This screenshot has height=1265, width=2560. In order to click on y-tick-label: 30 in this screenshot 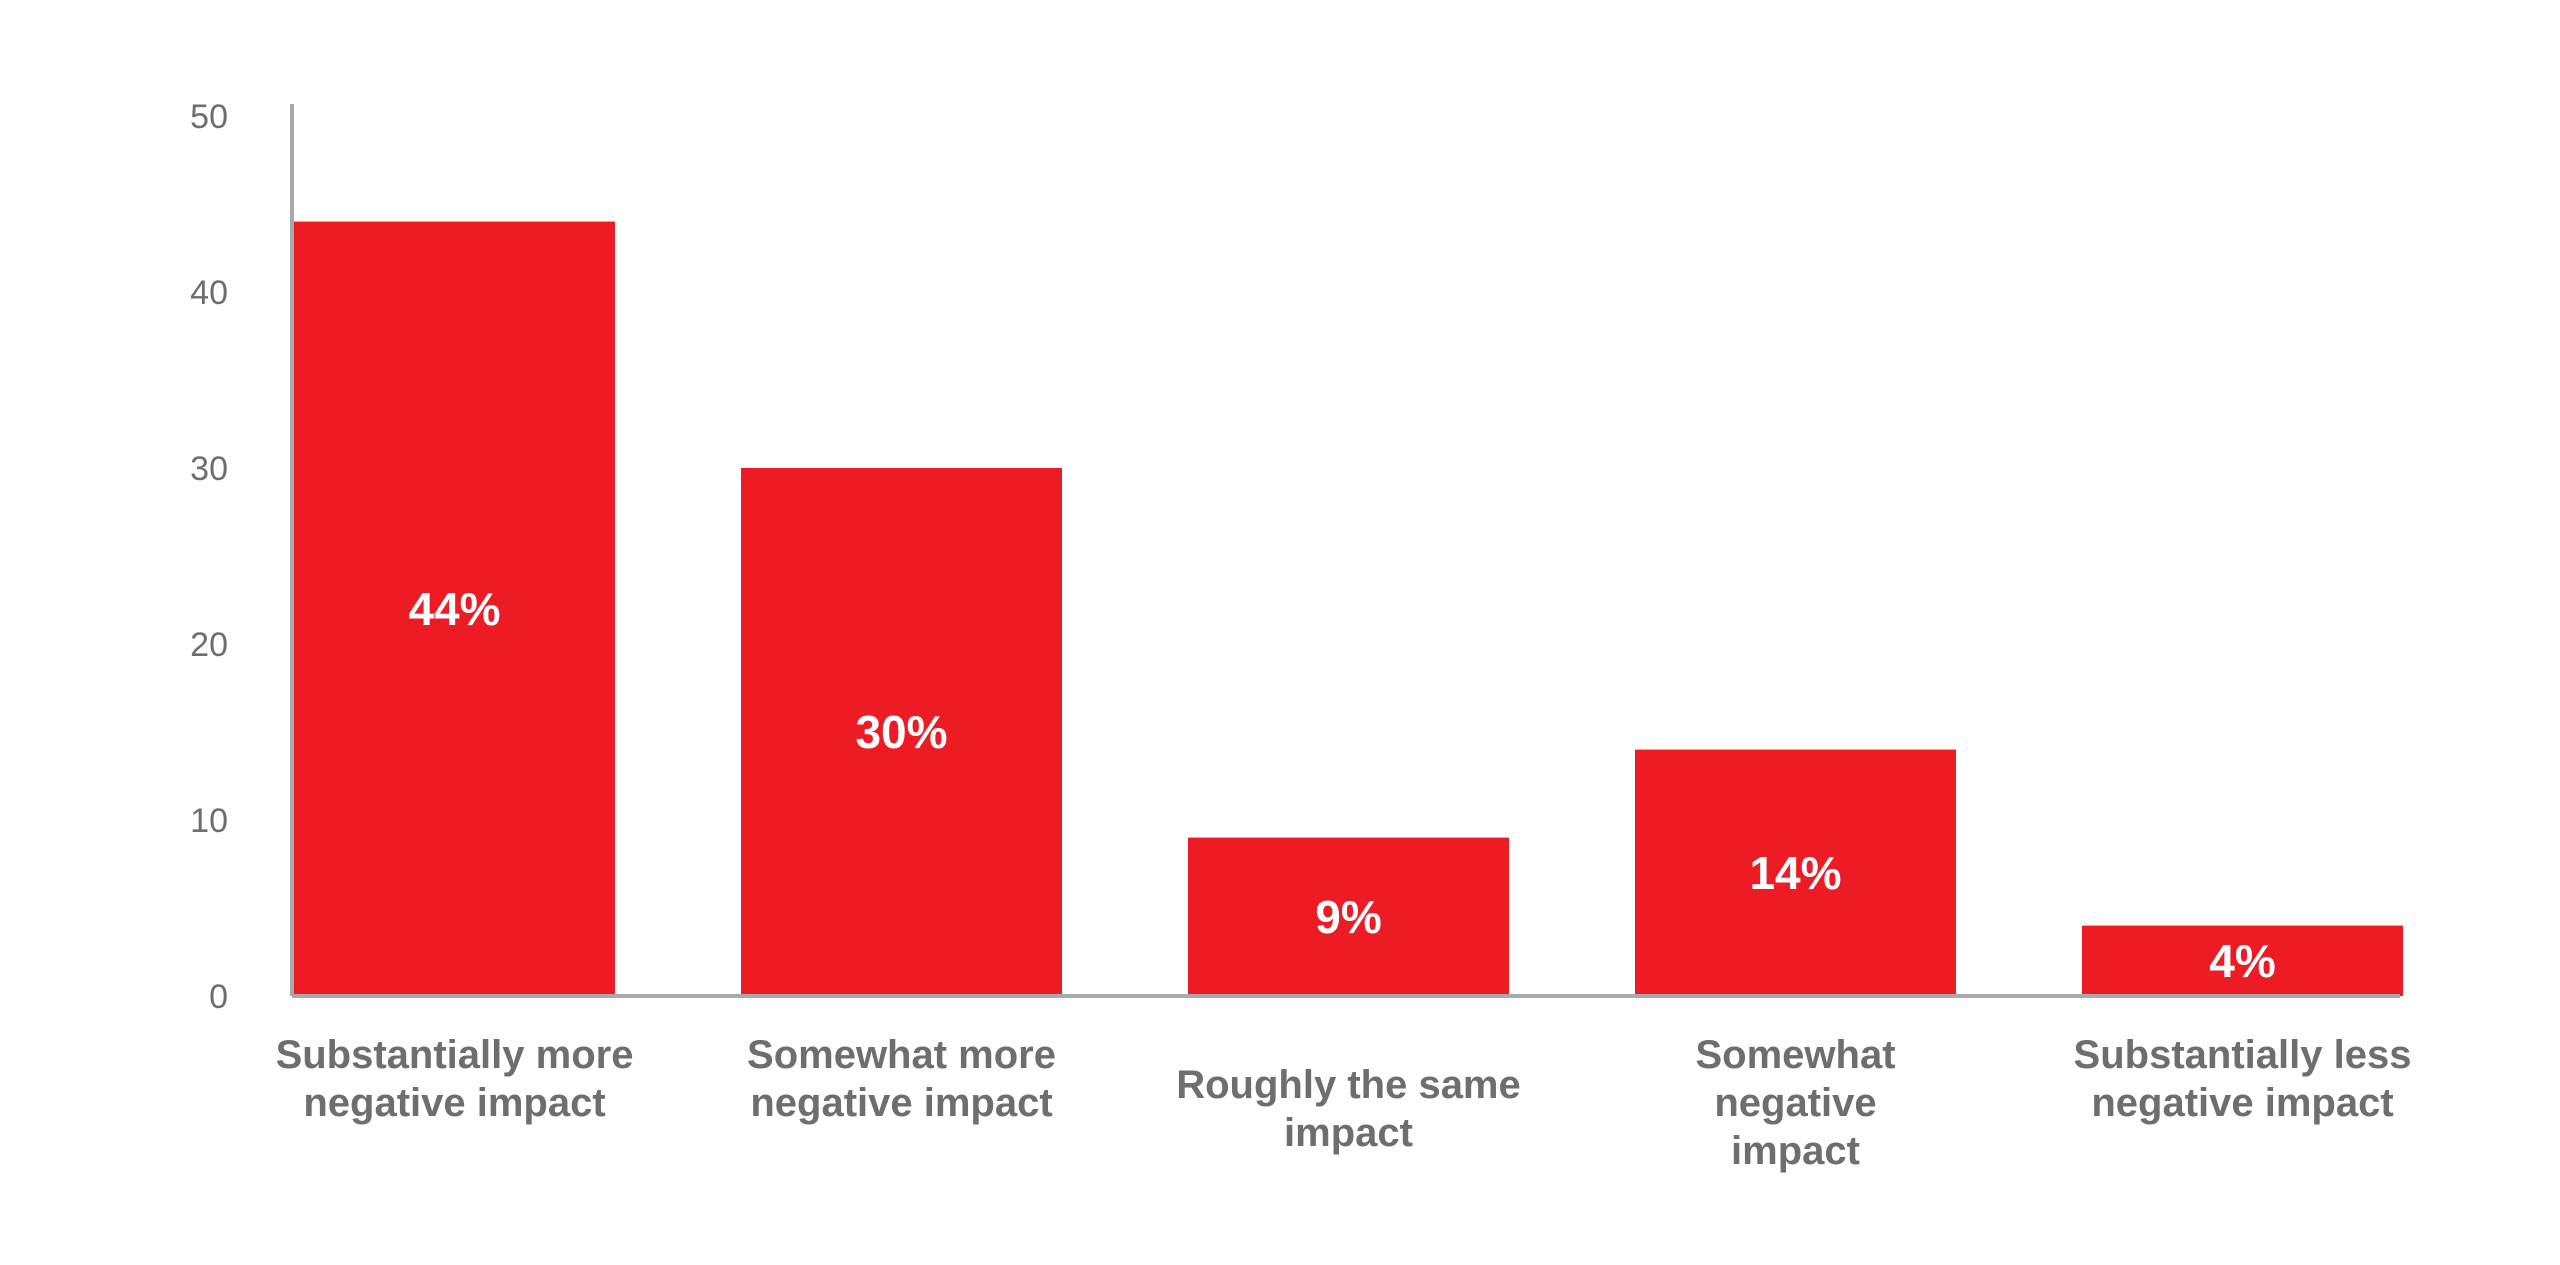, I will do `click(209, 469)`.